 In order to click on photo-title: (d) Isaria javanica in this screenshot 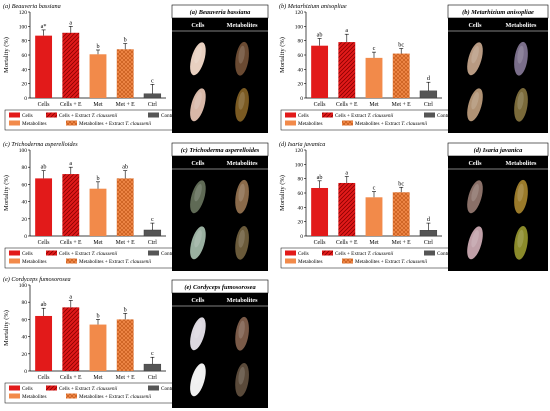, I will do `click(498, 150)`.